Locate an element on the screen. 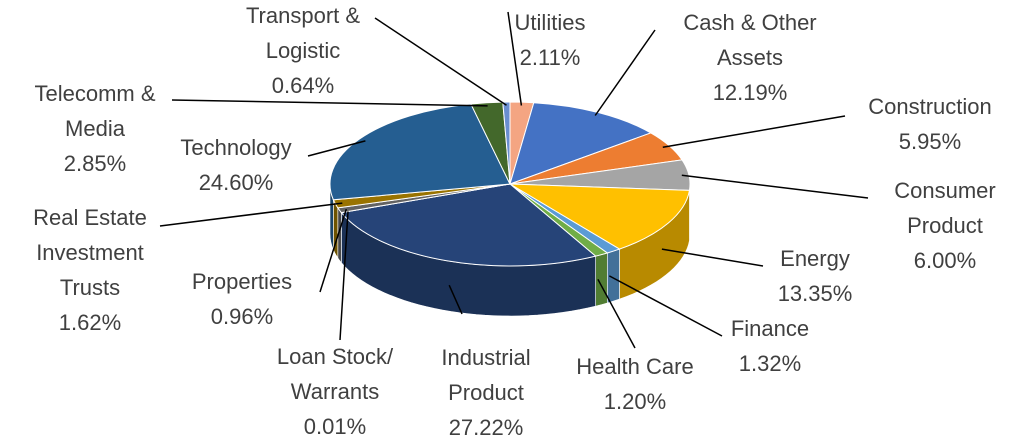  data-label-real-estate-investment-trusts: Real Estate Investment Trusts 1.62% is located at coordinates (90, 270).